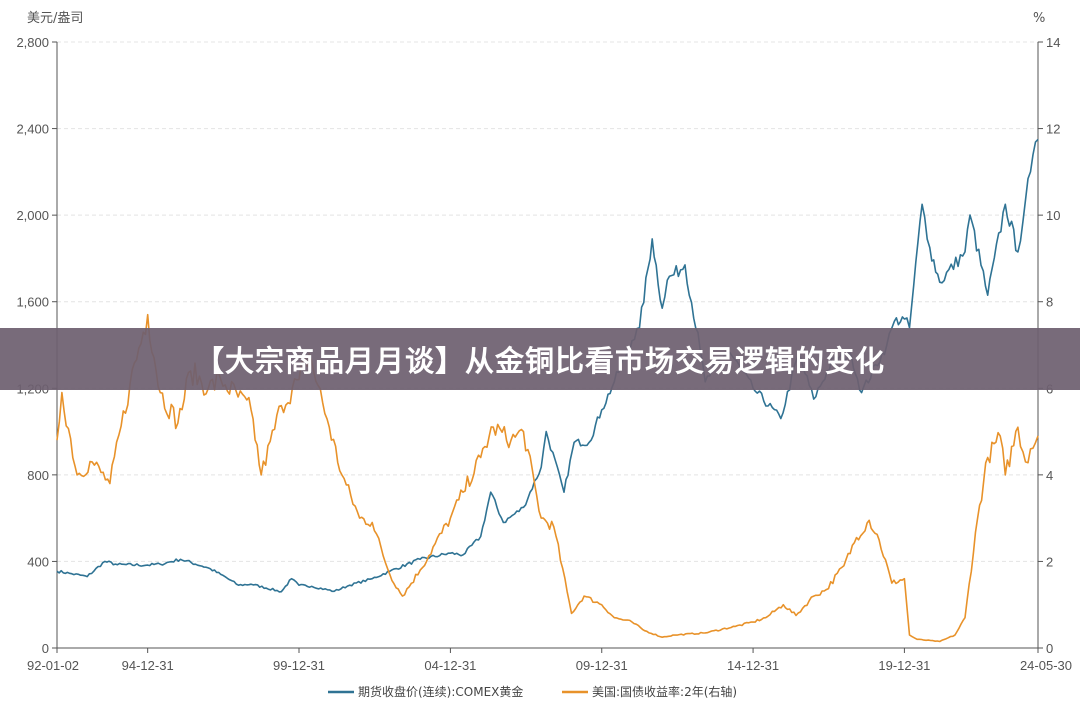 The image size is (1080, 716). What do you see at coordinates (32, 302) in the screenshot?
I see `left-tick-label: 1,600` at bounding box center [32, 302].